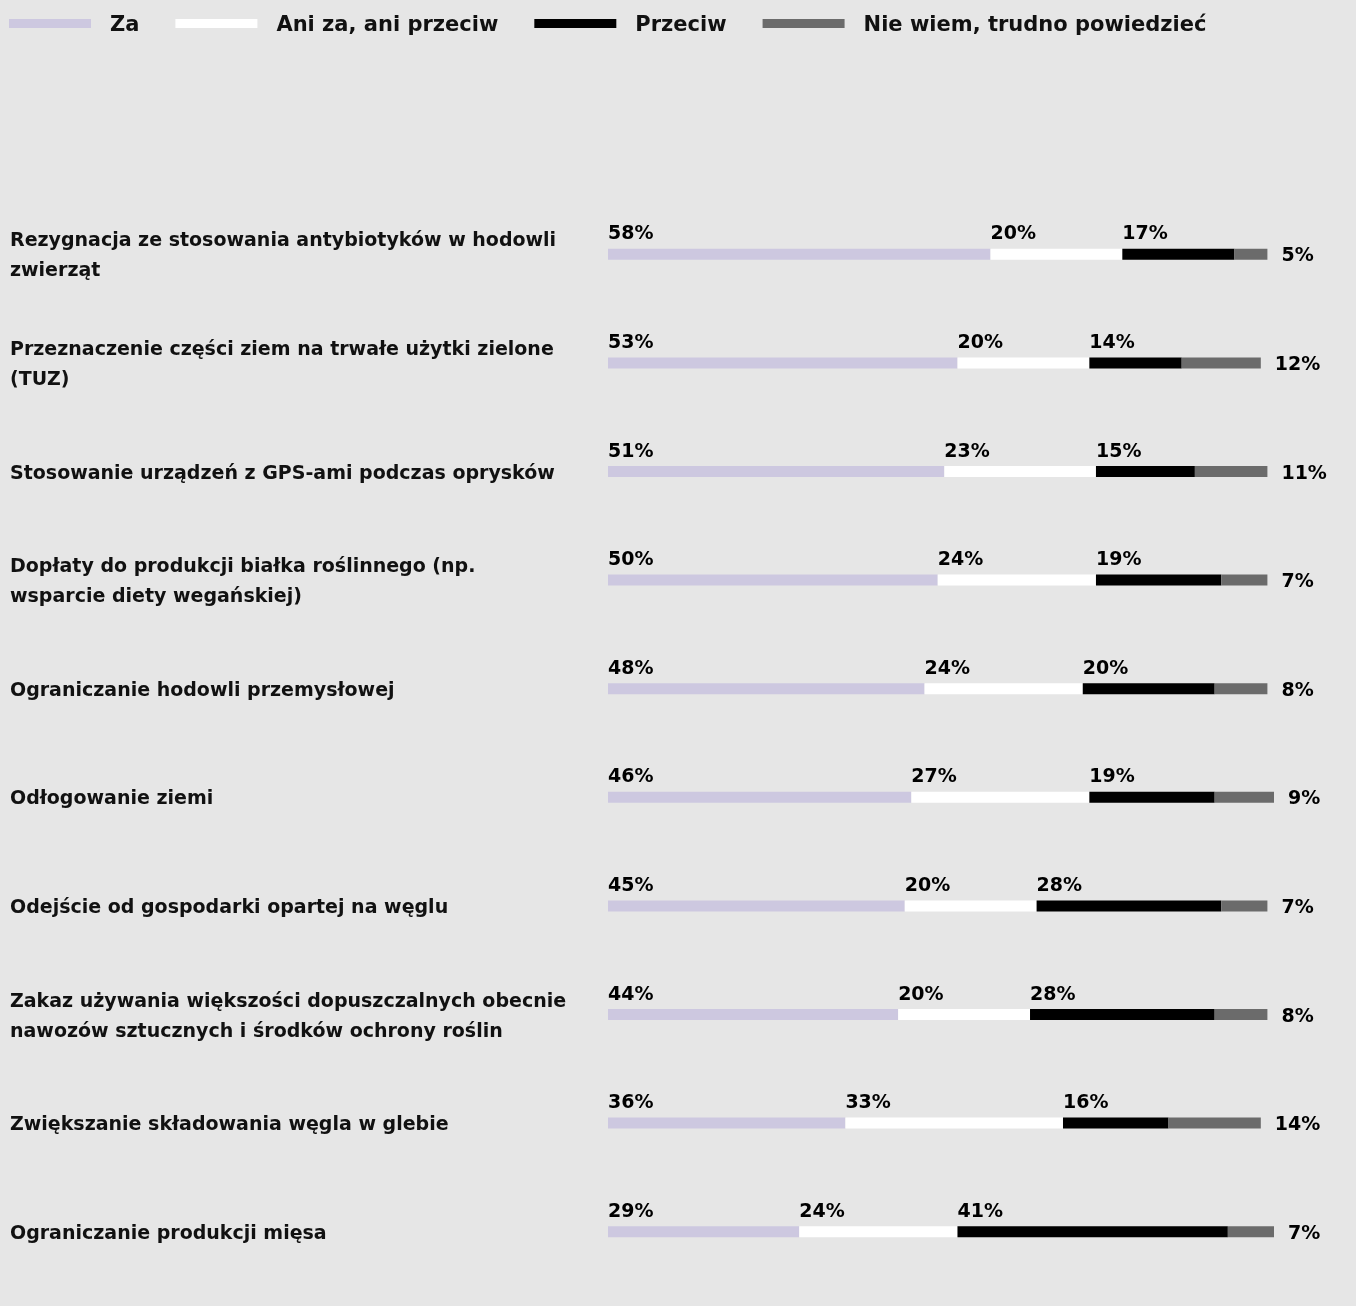  I want to click on data-label: 53%, so click(631, 340).